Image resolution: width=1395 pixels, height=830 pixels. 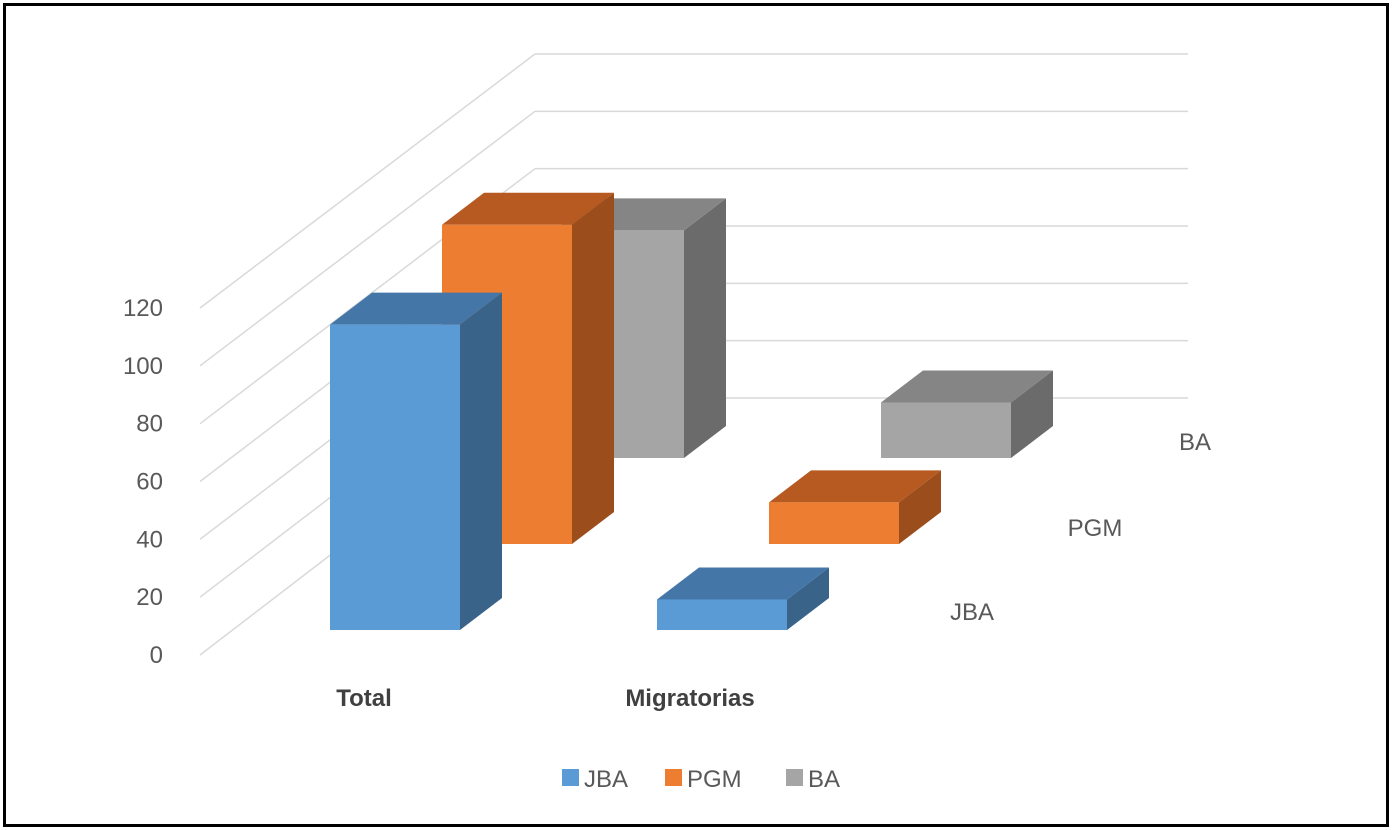 I want to click on legend-item: BA, so click(x=813, y=779).